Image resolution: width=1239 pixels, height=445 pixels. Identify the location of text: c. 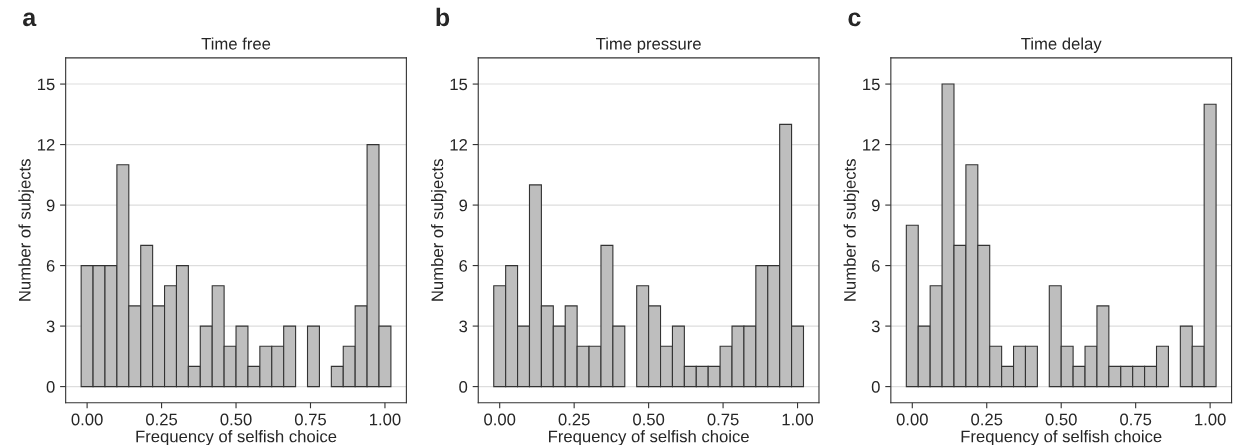
(854, 19).